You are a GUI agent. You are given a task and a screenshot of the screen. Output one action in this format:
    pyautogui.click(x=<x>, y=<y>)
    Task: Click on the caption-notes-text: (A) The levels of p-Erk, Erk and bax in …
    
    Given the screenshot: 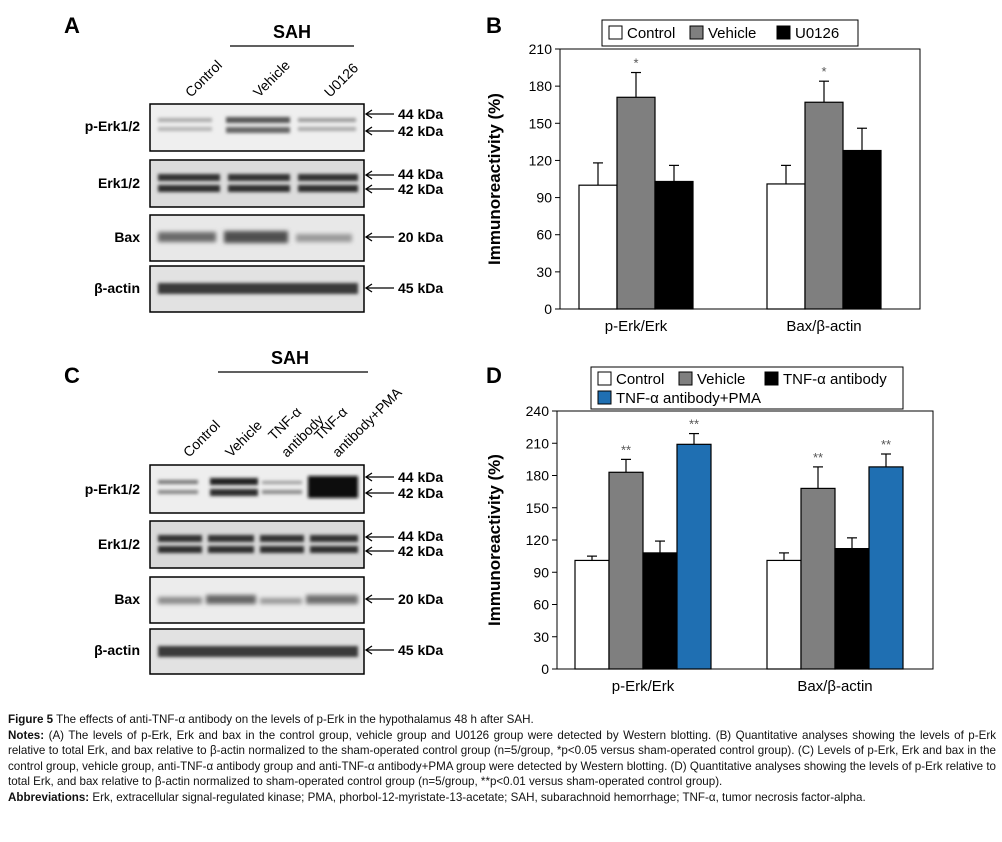 What is the action you would take?
    pyautogui.click(x=502, y=758)
    